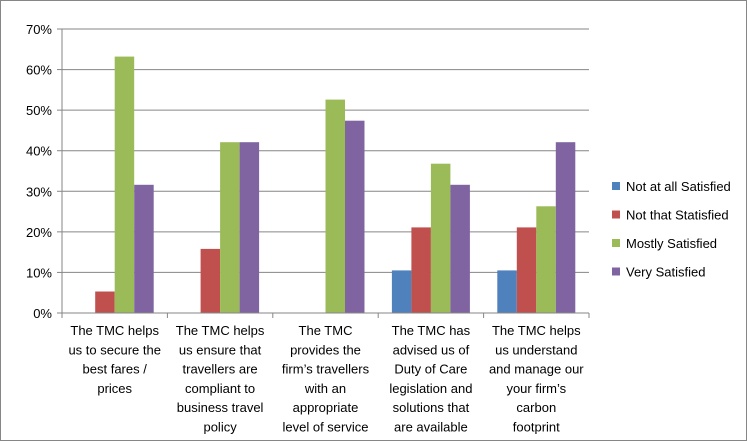 The image size is (747, 442). What do you see at coordinates (431, 407) in the screenshot?
I see `category-label-line: solutions that` at bounding box center [431, 407].